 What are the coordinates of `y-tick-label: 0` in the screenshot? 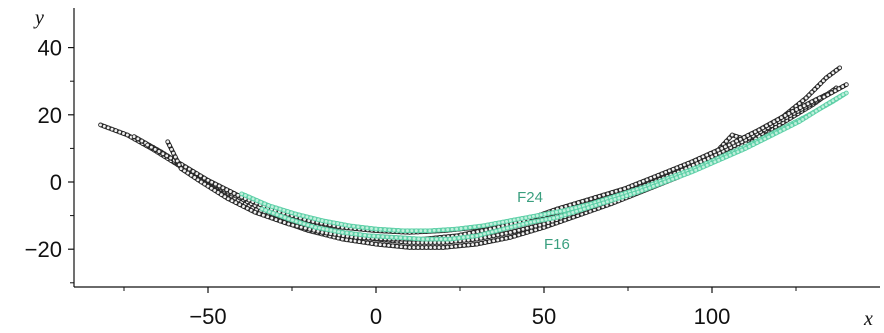 It's located at (56, 182).